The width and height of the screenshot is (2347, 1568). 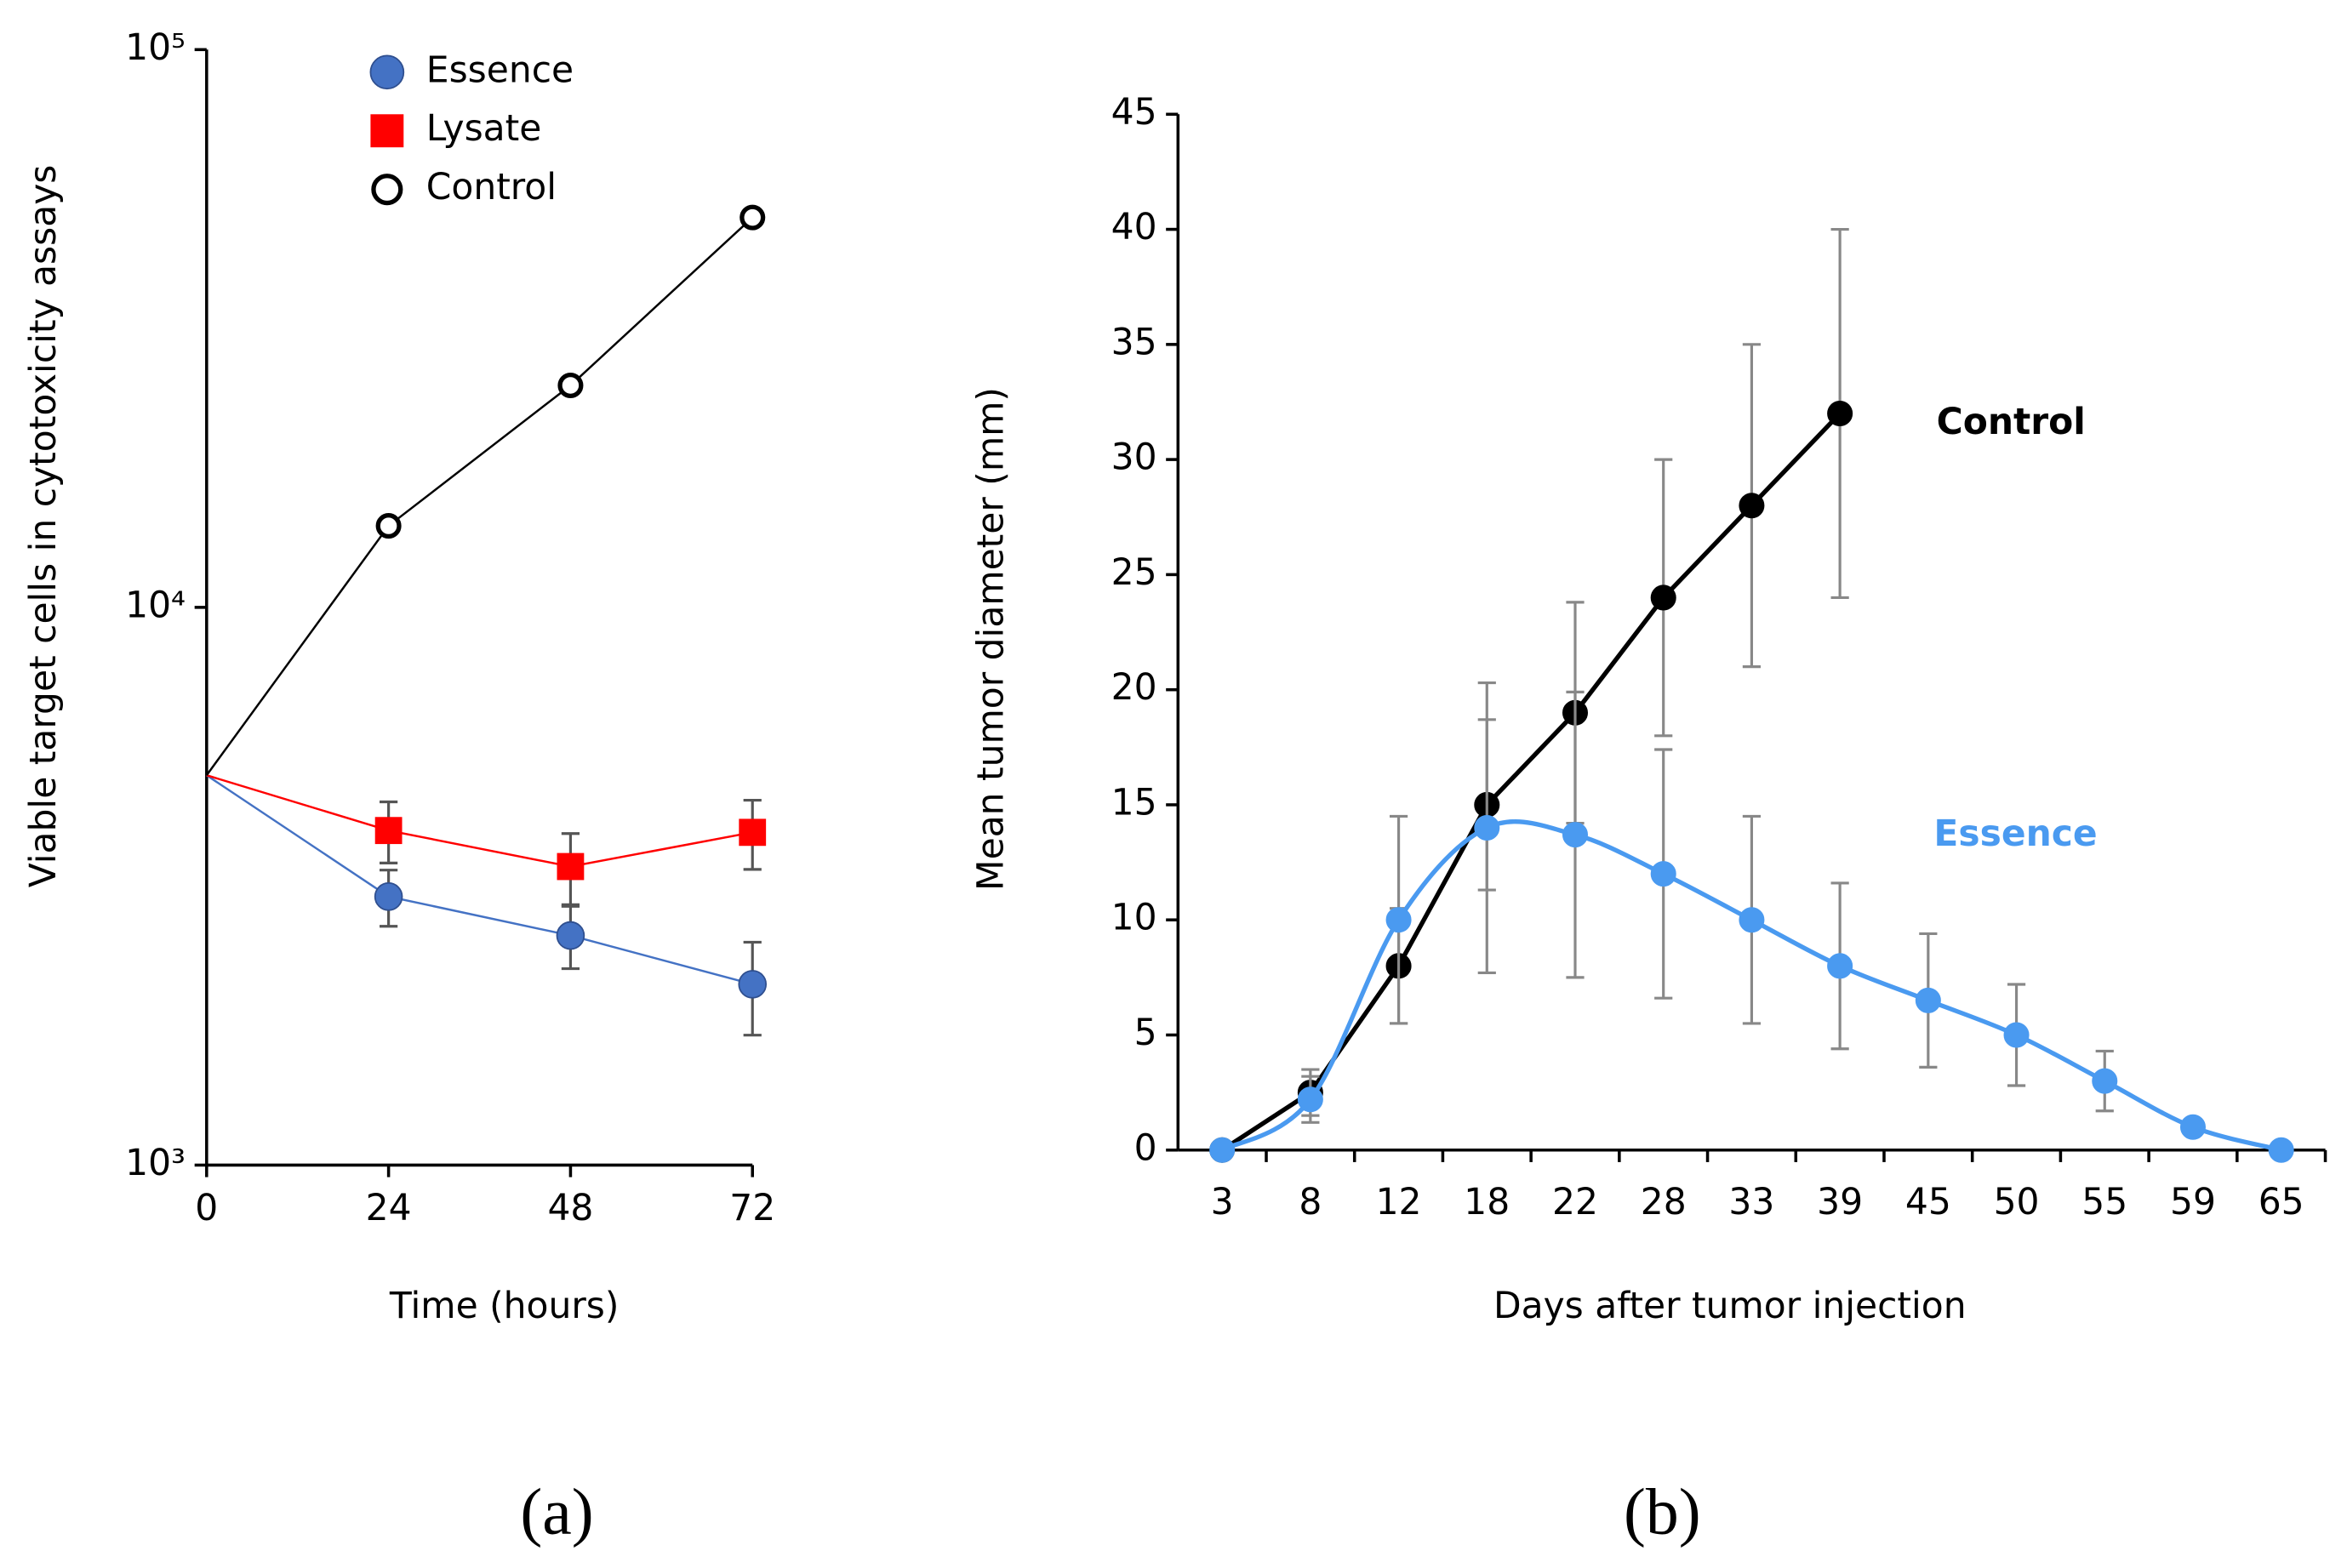 I want to click on legend-label: Lysate, so click(x=484, y=128).